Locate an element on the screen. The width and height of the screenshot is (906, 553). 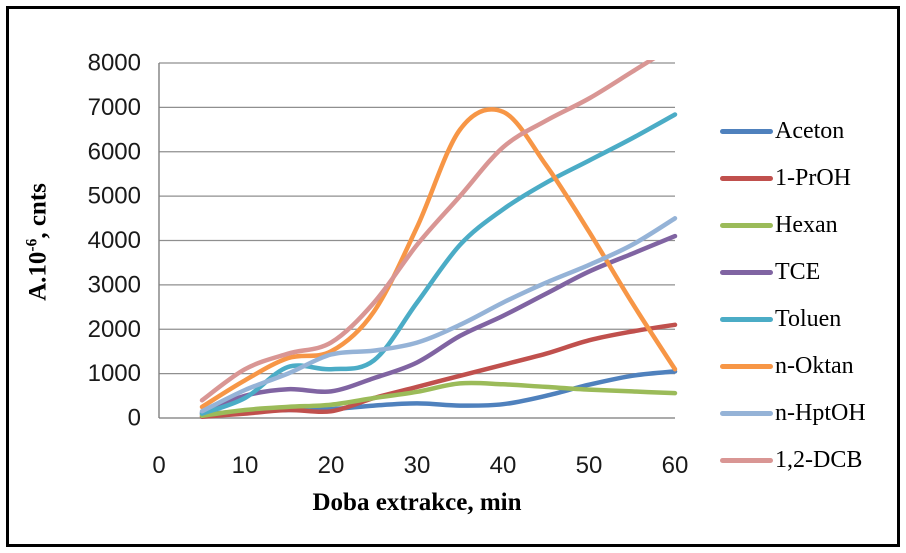
y-tick-label: 7000 is located at coordinates (114, 107).